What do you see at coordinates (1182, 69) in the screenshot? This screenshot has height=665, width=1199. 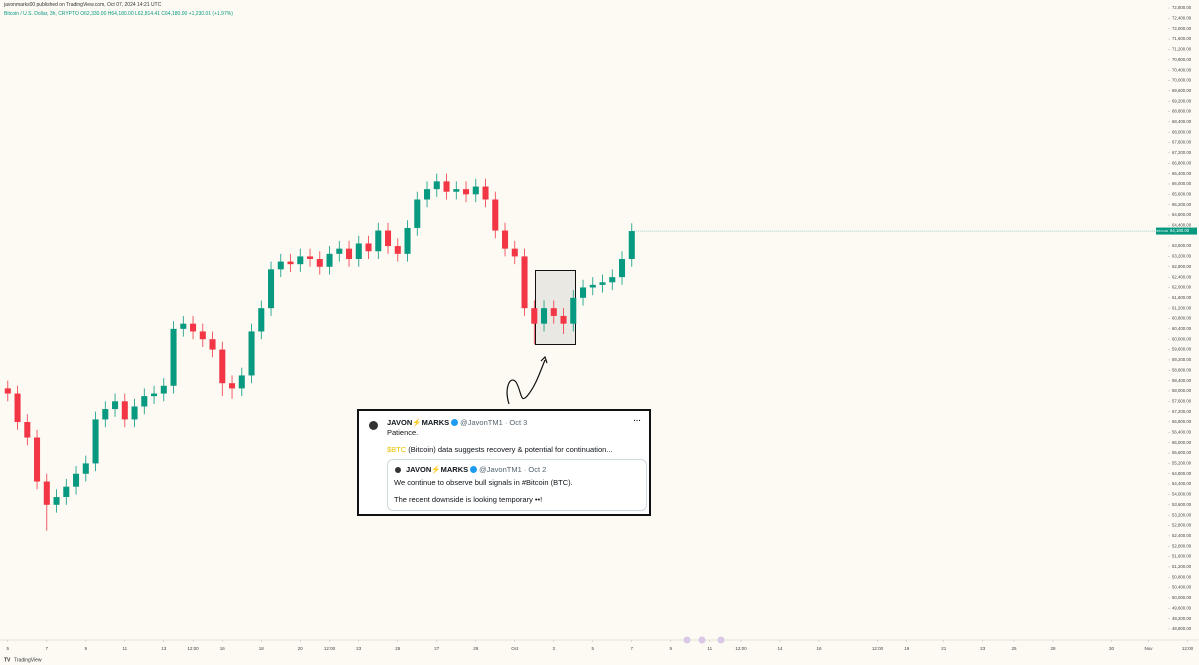 I see `y-tick-label: 70,400.00` at bounding box center [1182, 69].